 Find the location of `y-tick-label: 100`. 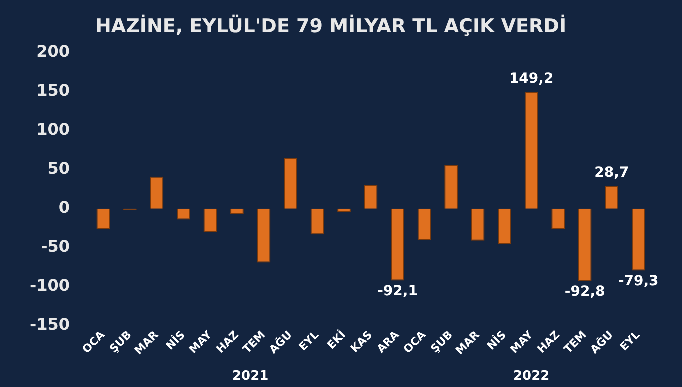

y-tick-label: 100 is located at coordinates (53, 129).